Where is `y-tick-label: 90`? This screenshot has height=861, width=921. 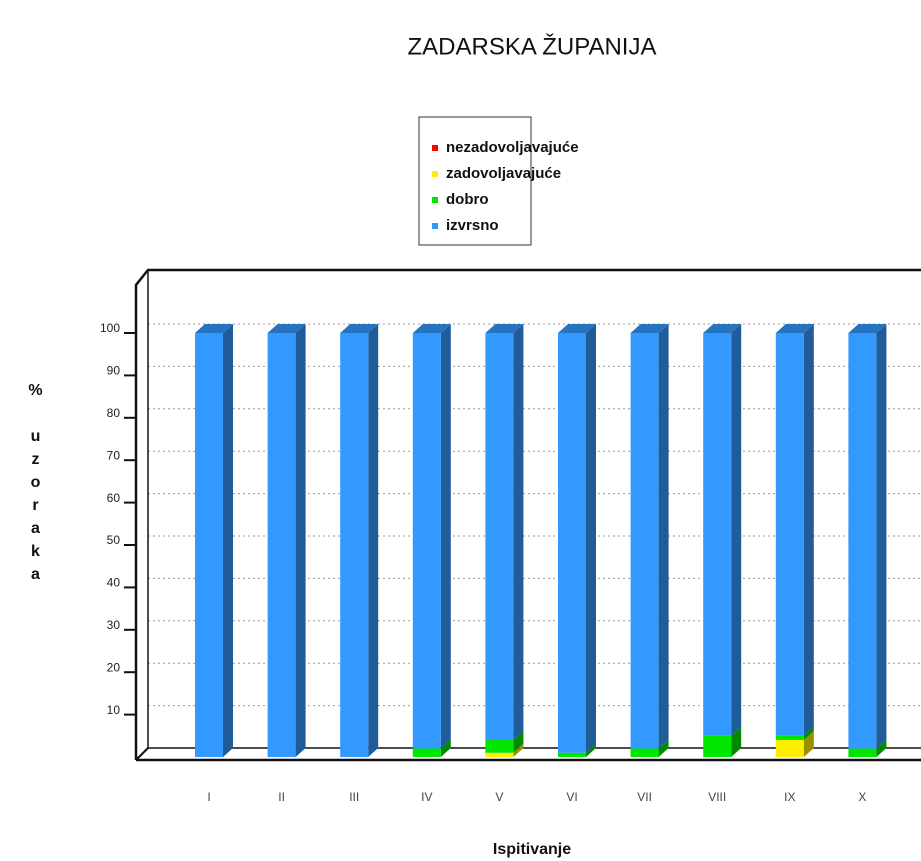 y-tick-label: 90 is located at coordinates (114, 371).